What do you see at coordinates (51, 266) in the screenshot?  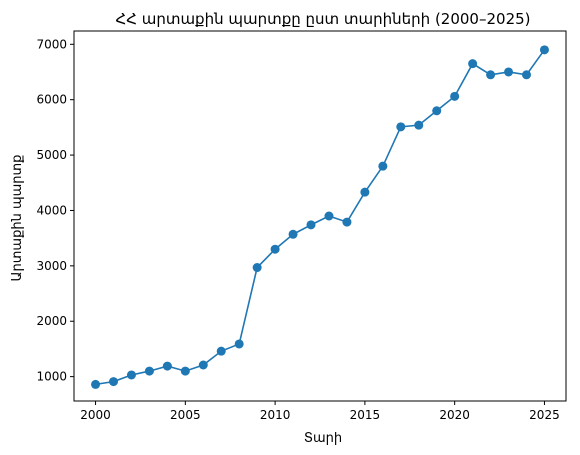 I see `y-tick-label: 3000` at bounding box center [51, 266].